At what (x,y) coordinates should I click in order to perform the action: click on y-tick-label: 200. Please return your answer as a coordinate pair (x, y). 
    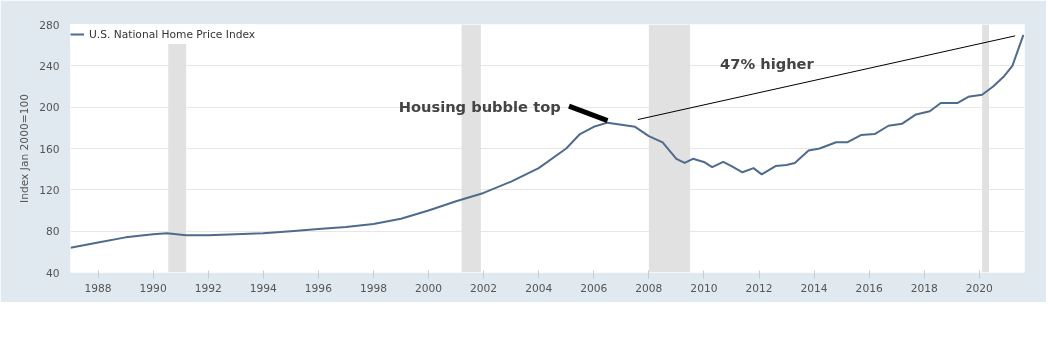
    Looking at the image, I should click on (49, 108).